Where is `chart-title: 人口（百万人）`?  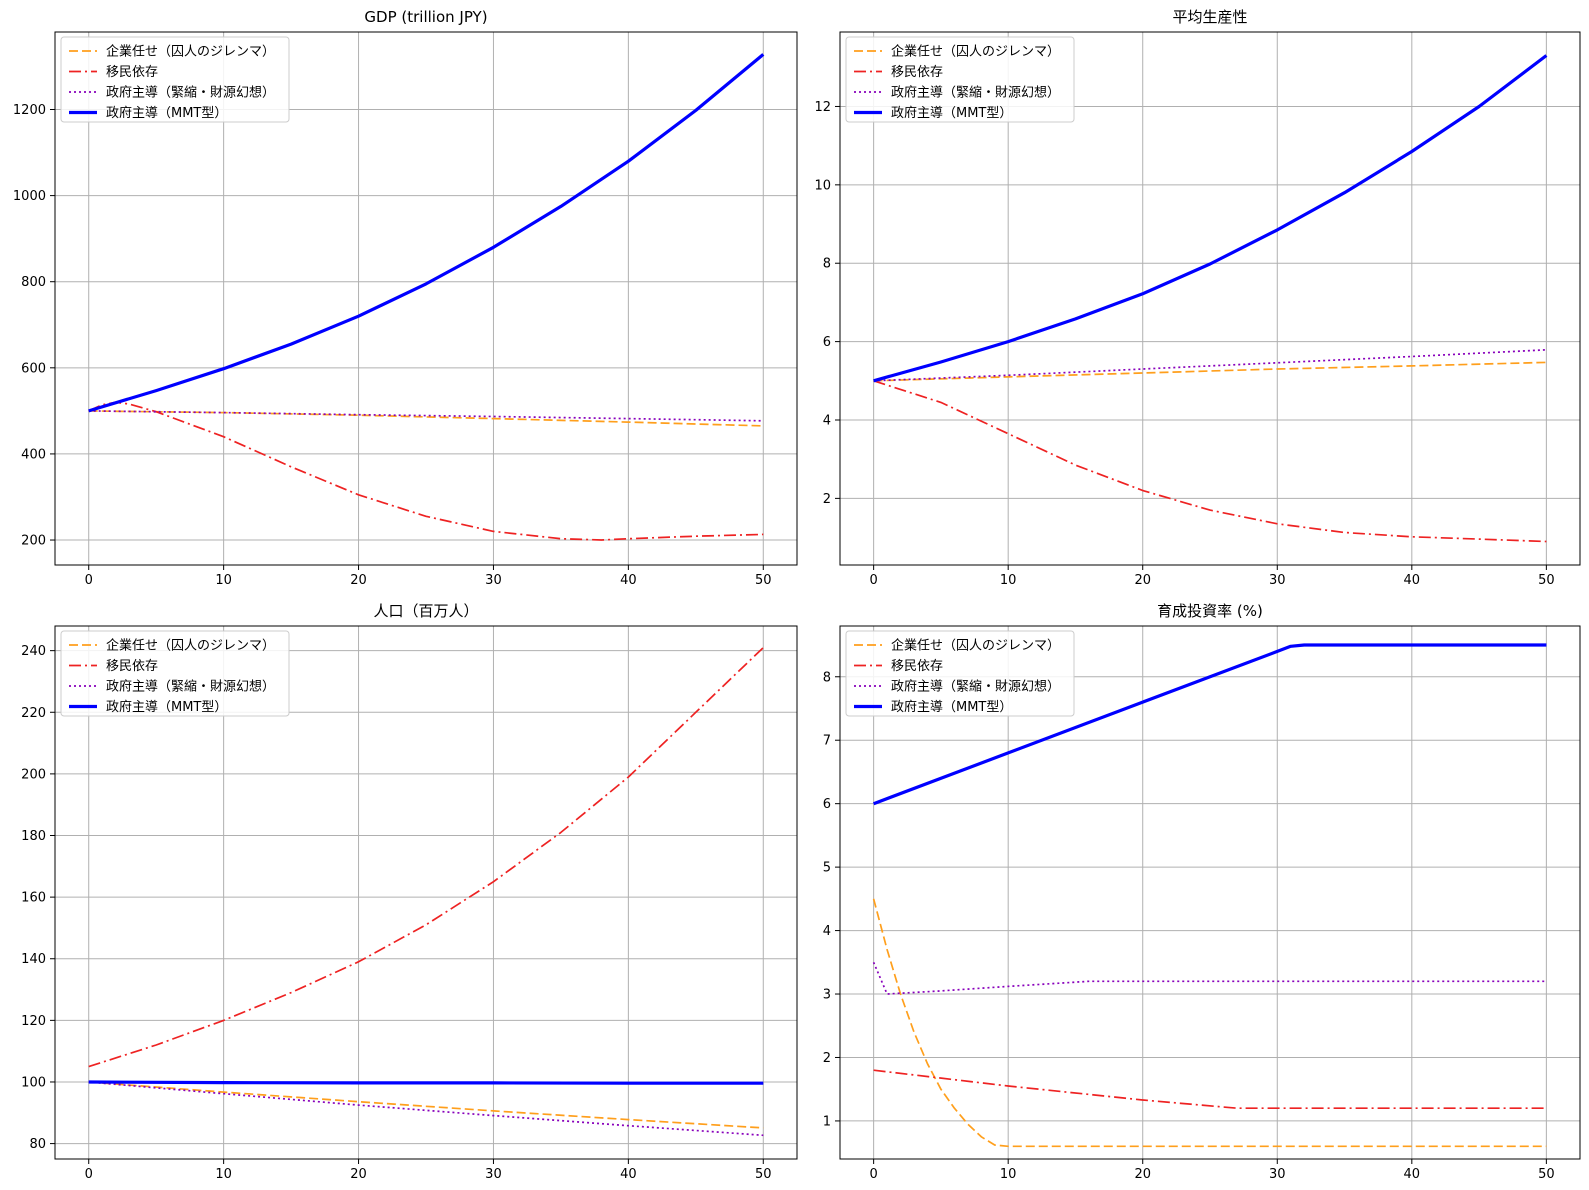 chart-title: 人口（百万人） is located at coordinates (425, 611).